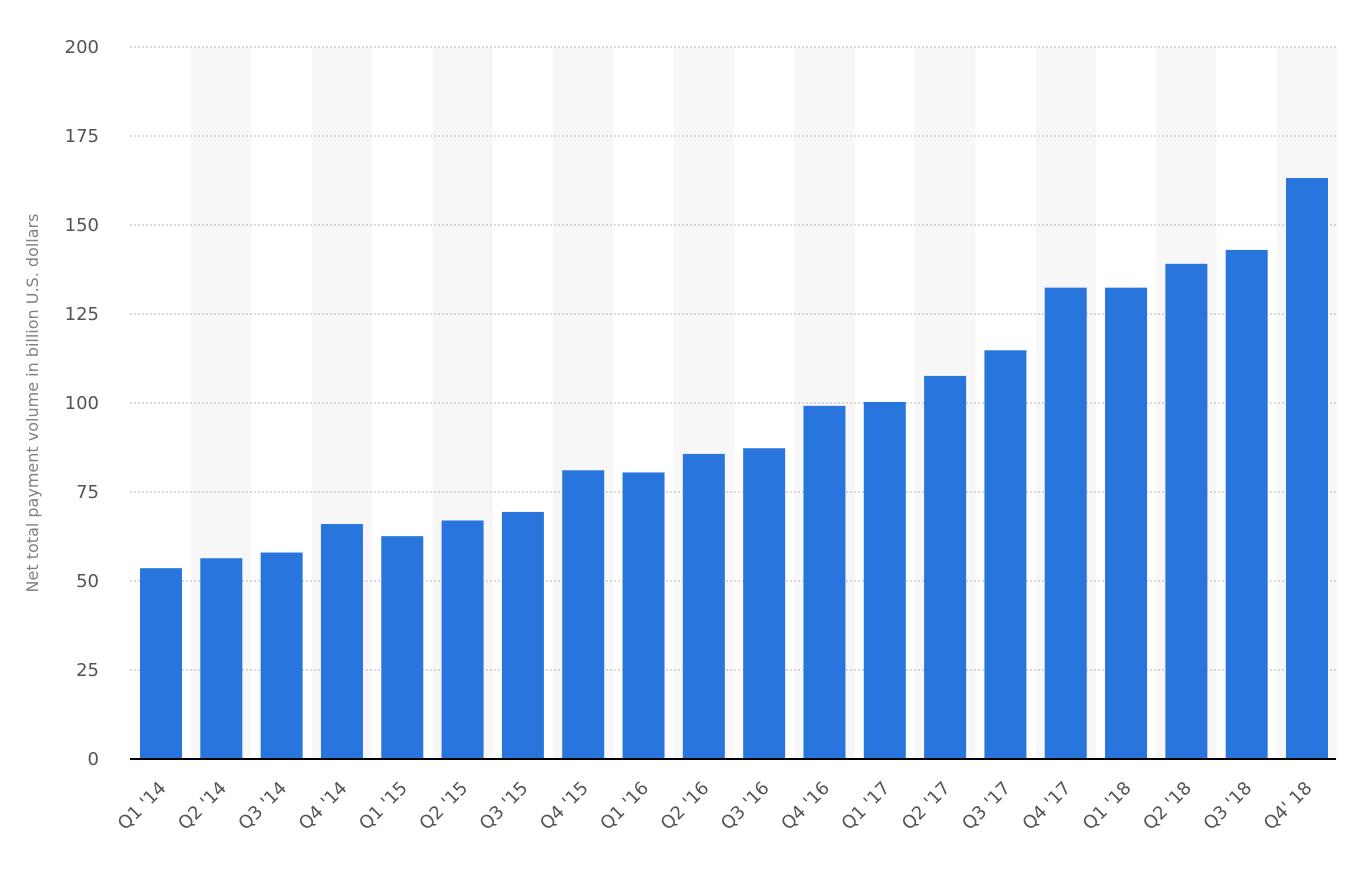  What do you see at coordinates (1047, 806) in the screenshot?
I see `x-tick-label: Q4 '17` at bounding box center [1047, 806].